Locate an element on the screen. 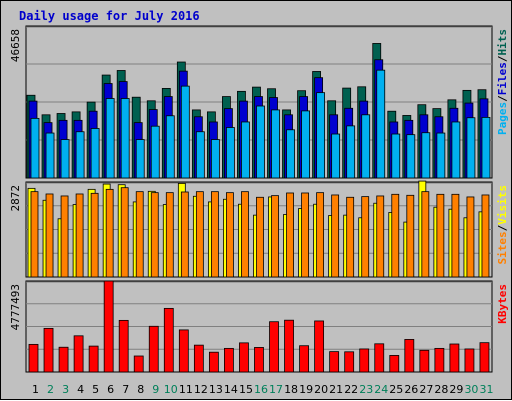  day-tick-label: 22 is located at coordinates (351, 389).